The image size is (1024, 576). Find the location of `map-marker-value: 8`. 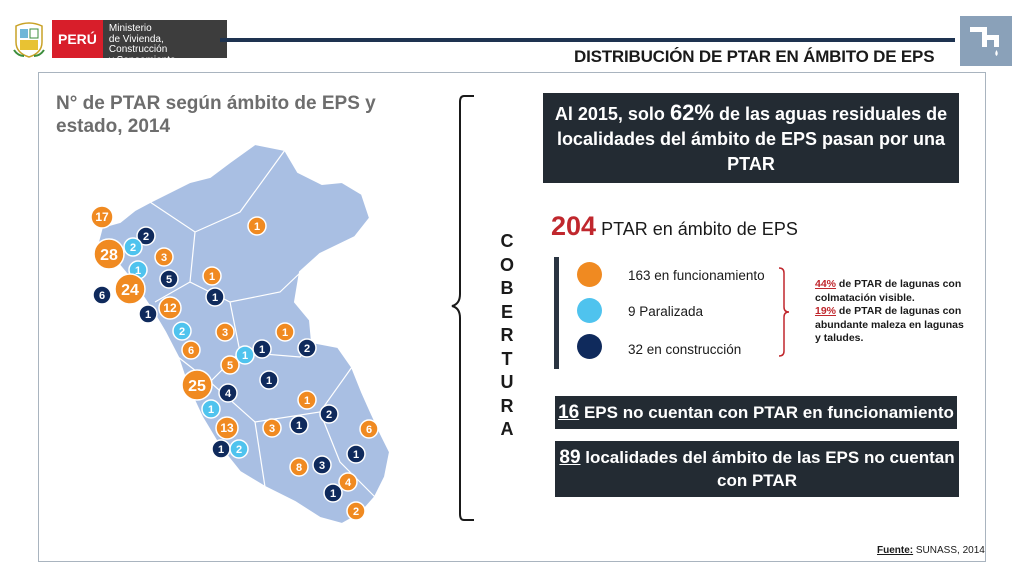

map-marker-value: 8 is located at coordinates (299, 468).